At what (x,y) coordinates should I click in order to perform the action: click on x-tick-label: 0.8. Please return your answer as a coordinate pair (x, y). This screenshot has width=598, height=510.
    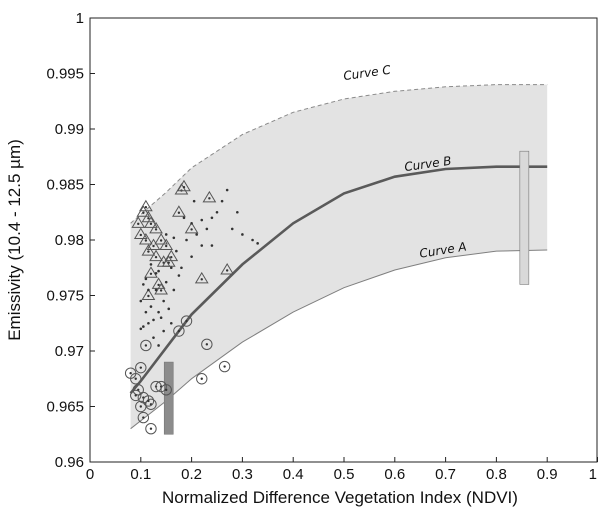
    Looking at the image, I should click on (496, 474).